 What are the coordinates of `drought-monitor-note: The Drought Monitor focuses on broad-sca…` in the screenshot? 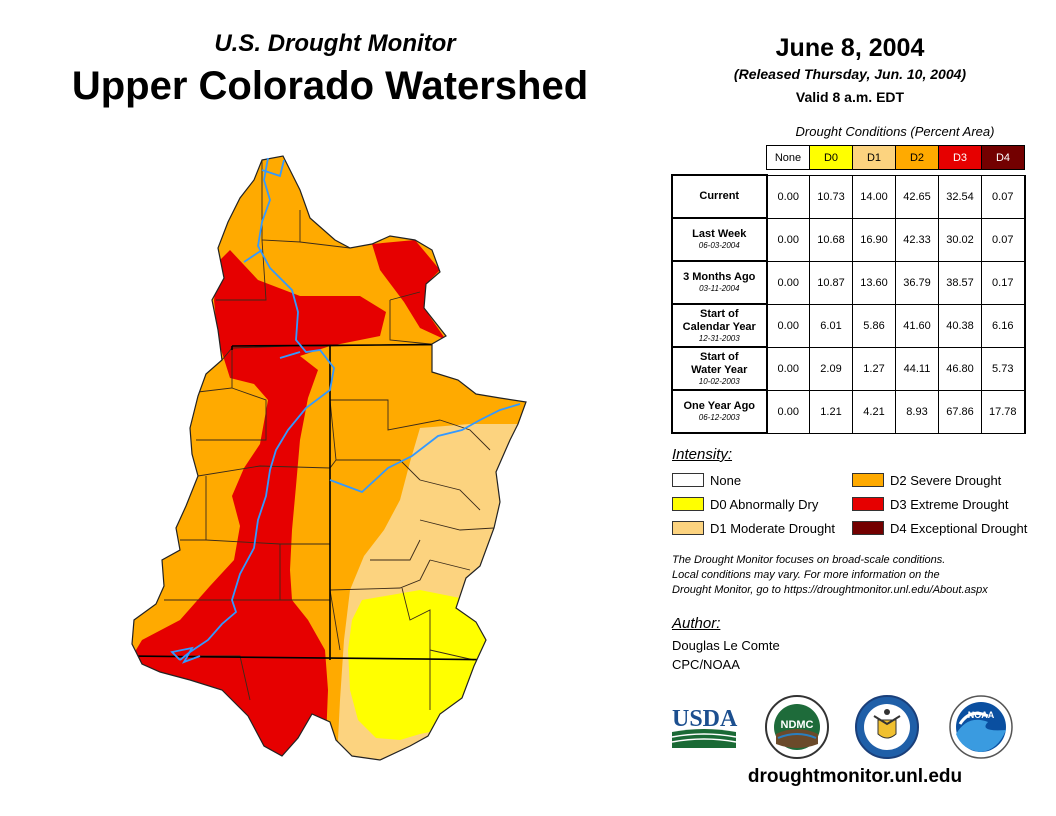 It's located at (857, 575).